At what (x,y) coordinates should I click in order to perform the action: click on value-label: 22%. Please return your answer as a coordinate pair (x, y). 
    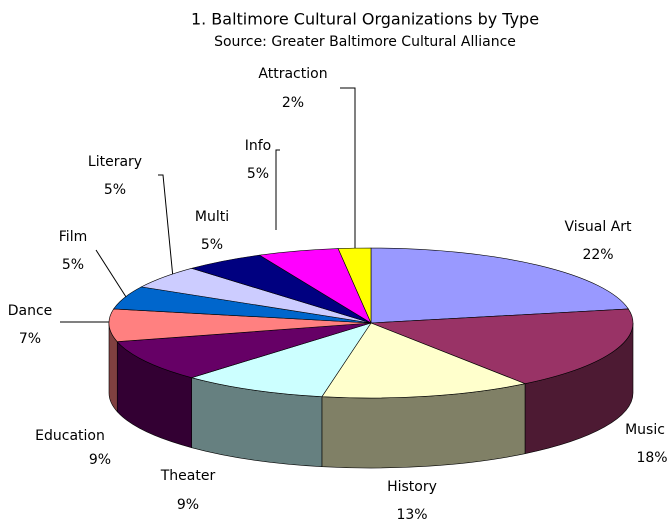
    Looking at the image, I should click on (597, 255).